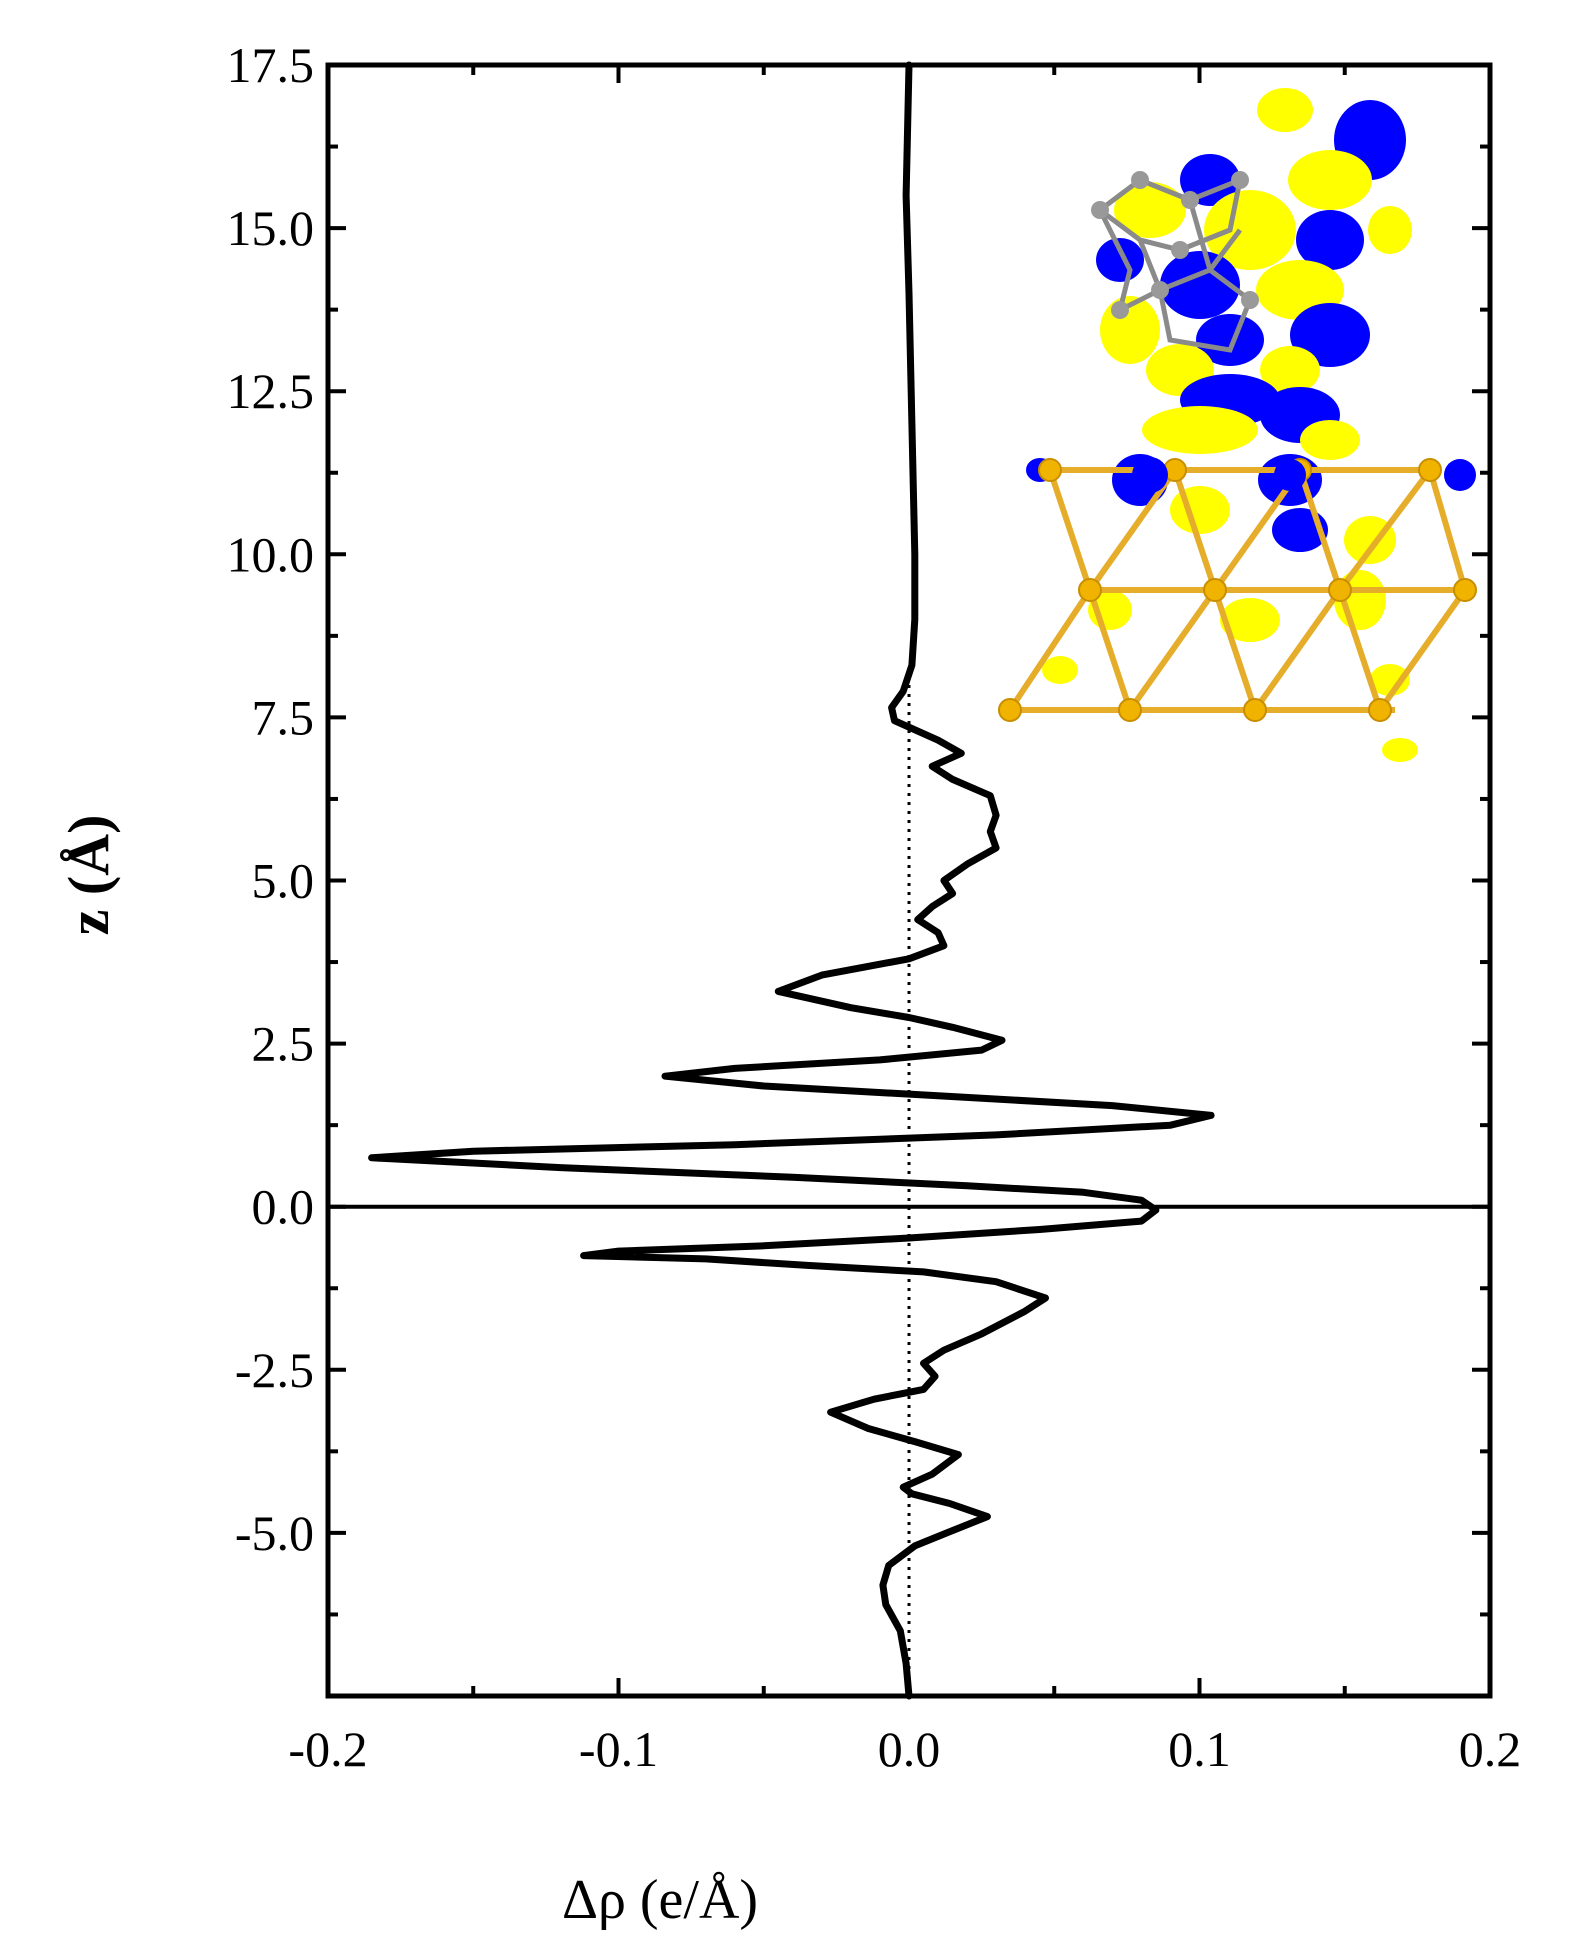  Describe the element at coordinates (274, 1533) in the screenshot. I see `y-tick-label: -5.0` at that location.